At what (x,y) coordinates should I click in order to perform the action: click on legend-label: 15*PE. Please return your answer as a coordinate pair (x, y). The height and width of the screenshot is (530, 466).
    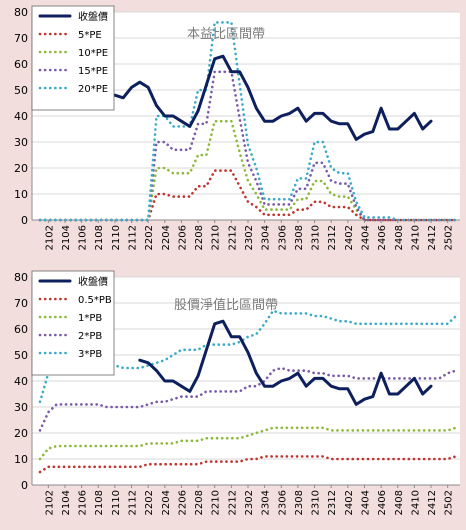
    Looking at the image, I should click on (93, 71).